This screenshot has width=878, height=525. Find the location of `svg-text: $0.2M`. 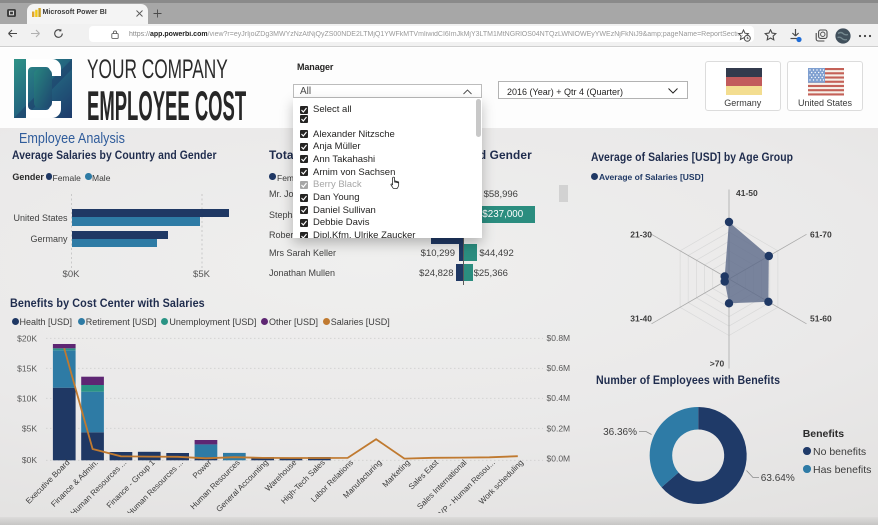

svg-text: $0.2M is located at coordinates (559, 429).